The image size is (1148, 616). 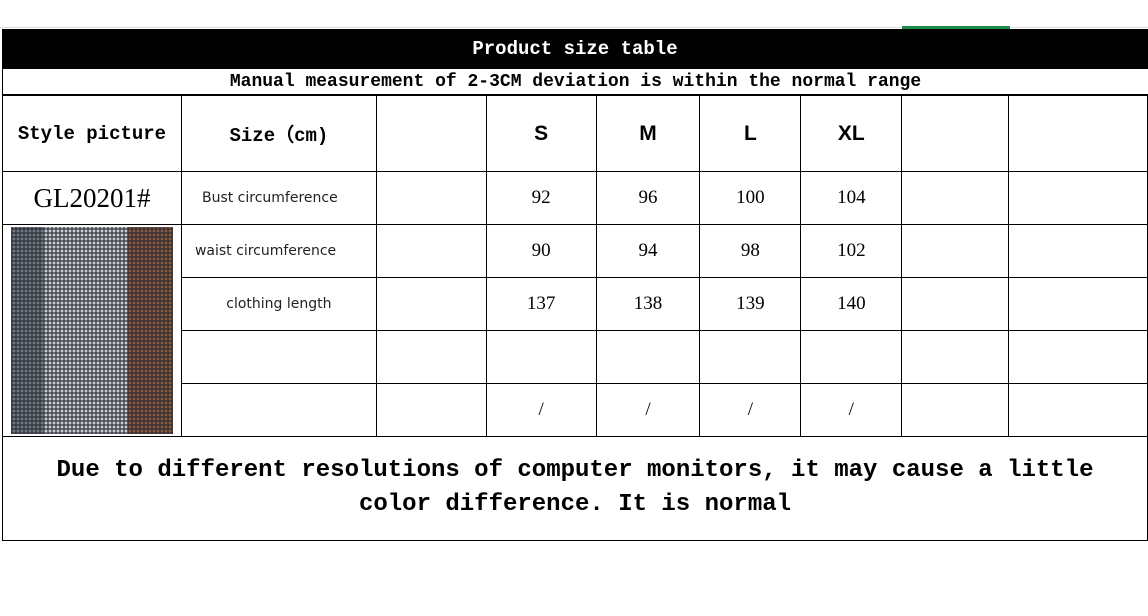 I want to click on value-cell: 140, so click(x=851, y=304).